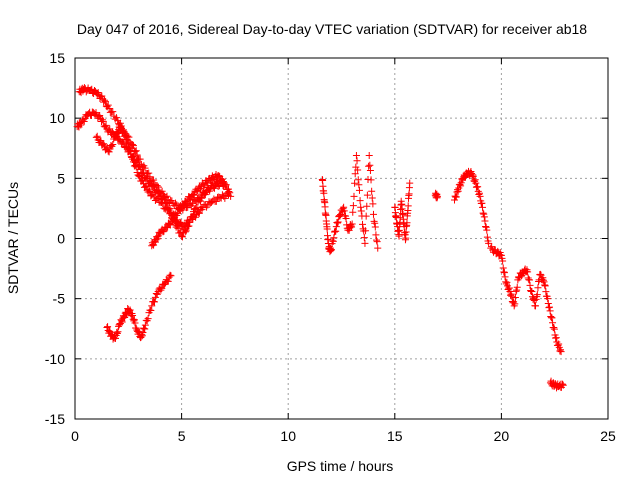 The image size is (640, 480). I want to click on x-tick-label: 10, so click(288, 436).